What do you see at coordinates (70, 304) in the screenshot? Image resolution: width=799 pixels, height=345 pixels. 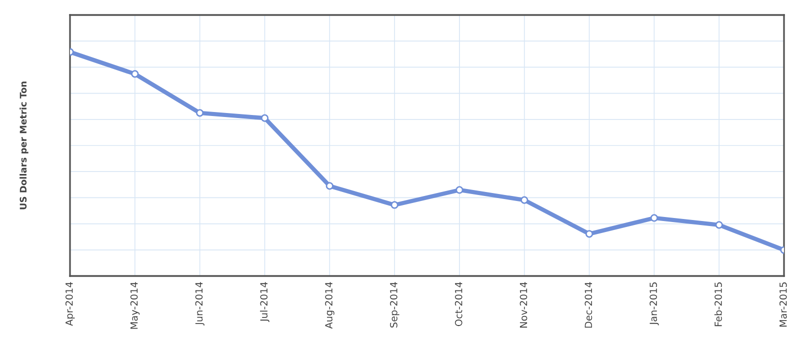 I see `x-tick-label: Apr-2014` at bounding box center [70, 304].